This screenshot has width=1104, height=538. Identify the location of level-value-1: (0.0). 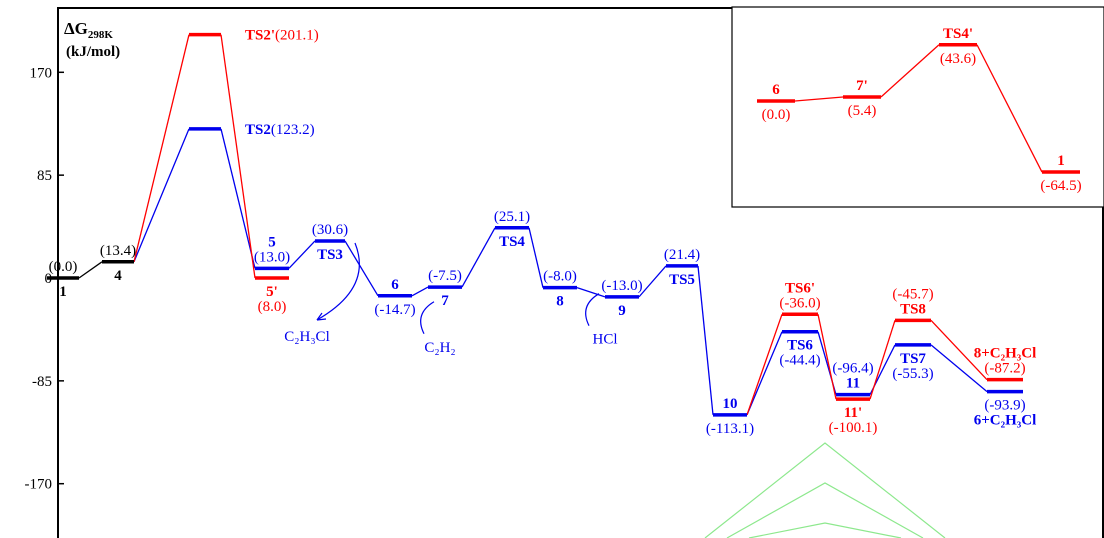
(63, 267).